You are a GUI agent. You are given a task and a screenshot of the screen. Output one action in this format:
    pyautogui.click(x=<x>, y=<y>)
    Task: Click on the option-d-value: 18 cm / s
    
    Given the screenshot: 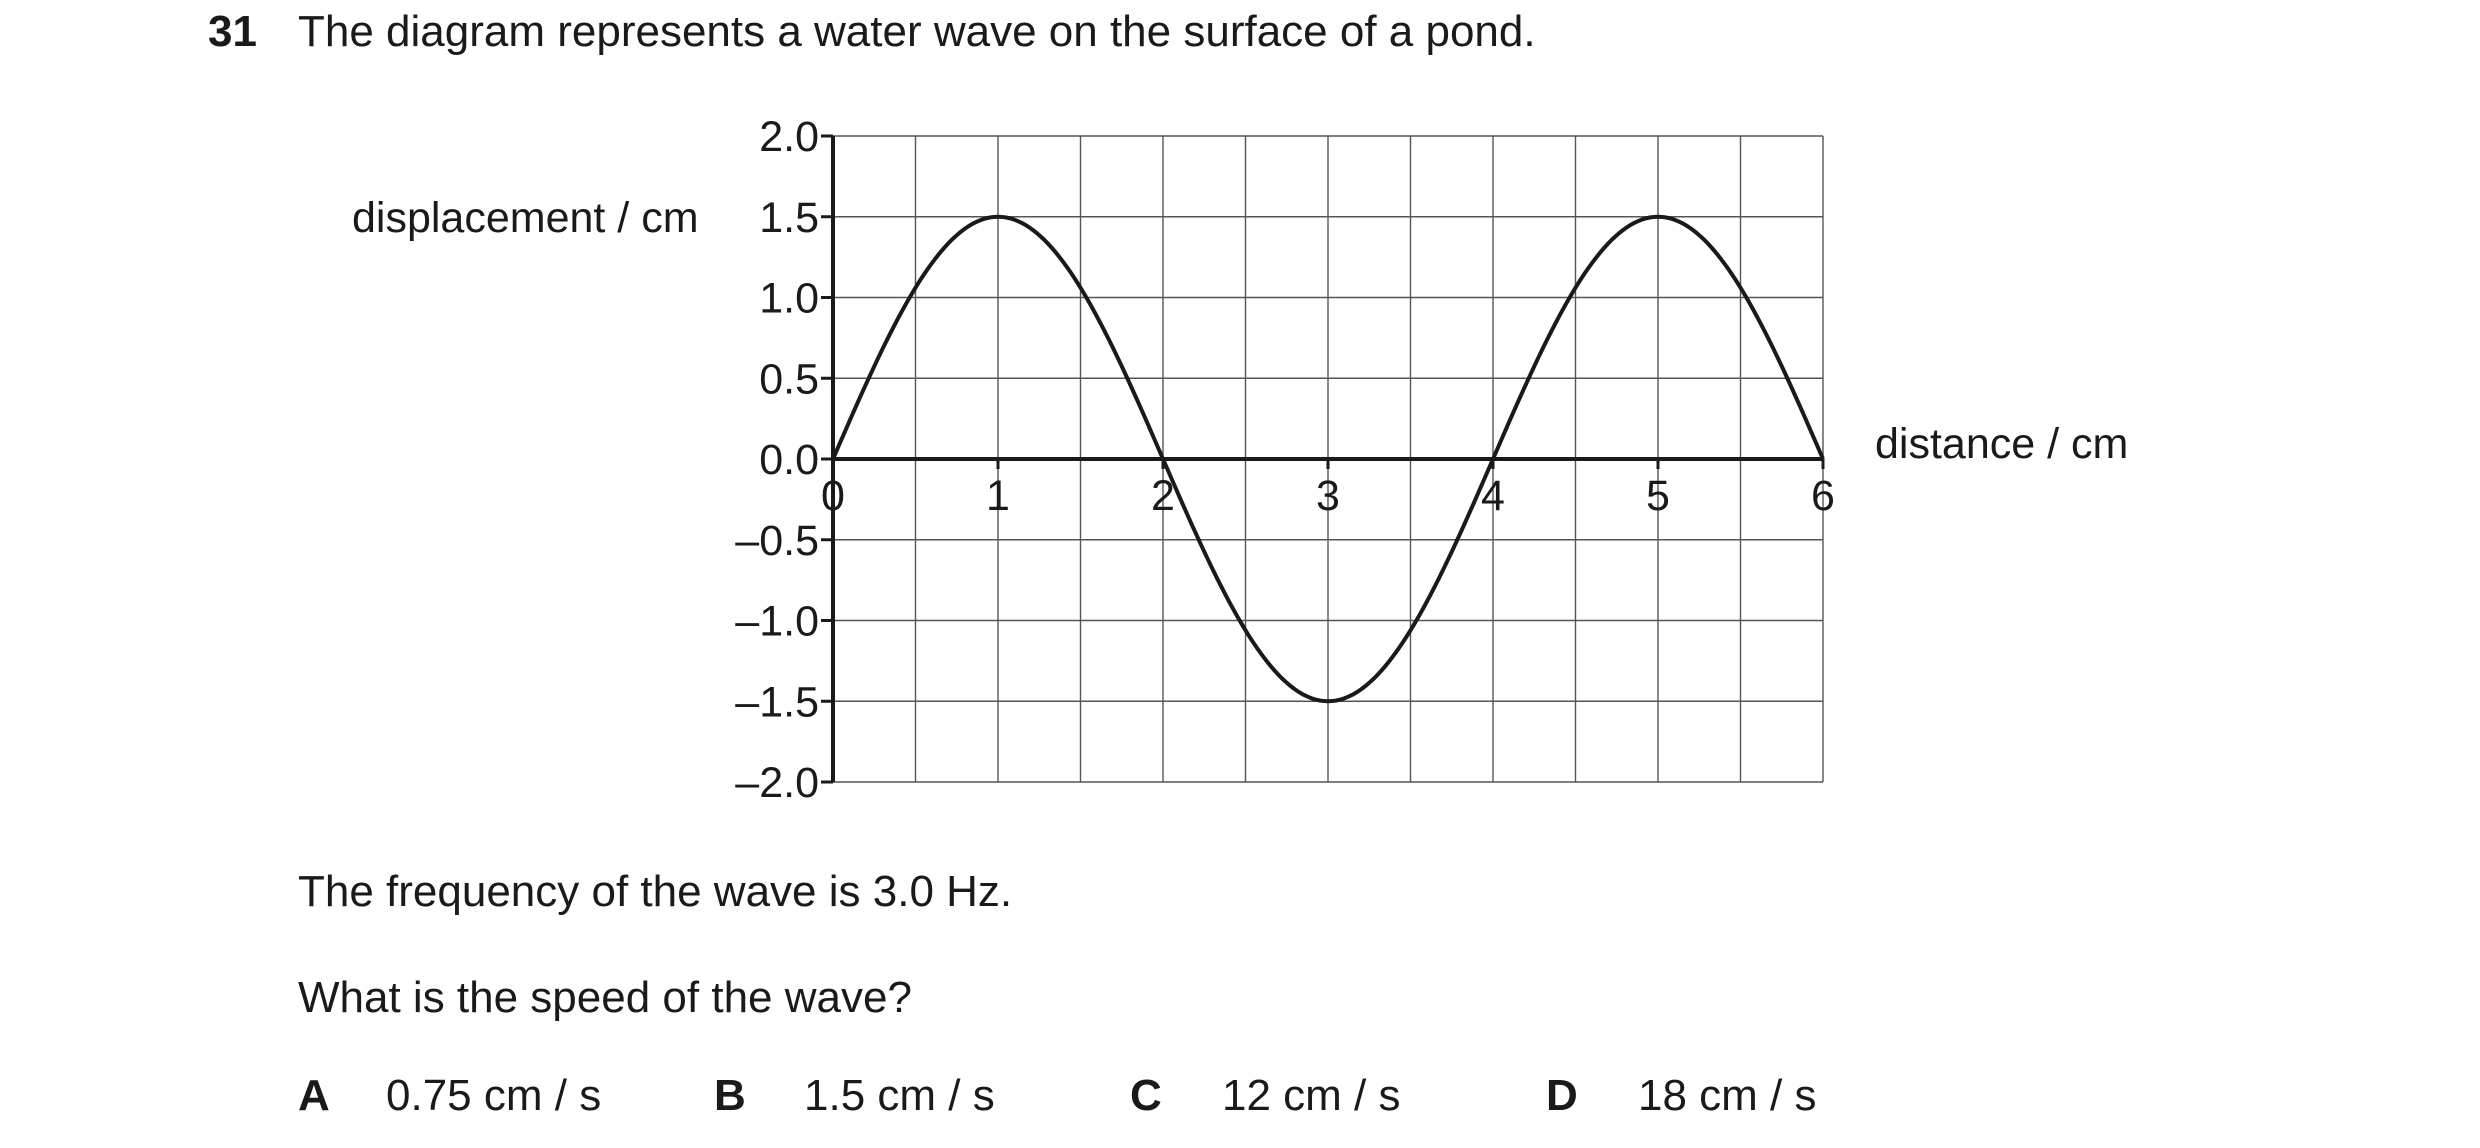 What is the action you would take?
    pyautogui.click(x=1727, y=1095)
    